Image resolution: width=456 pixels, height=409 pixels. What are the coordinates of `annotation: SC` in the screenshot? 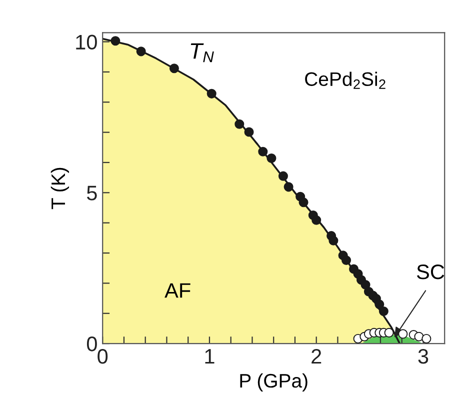 It's located at (430, 272).